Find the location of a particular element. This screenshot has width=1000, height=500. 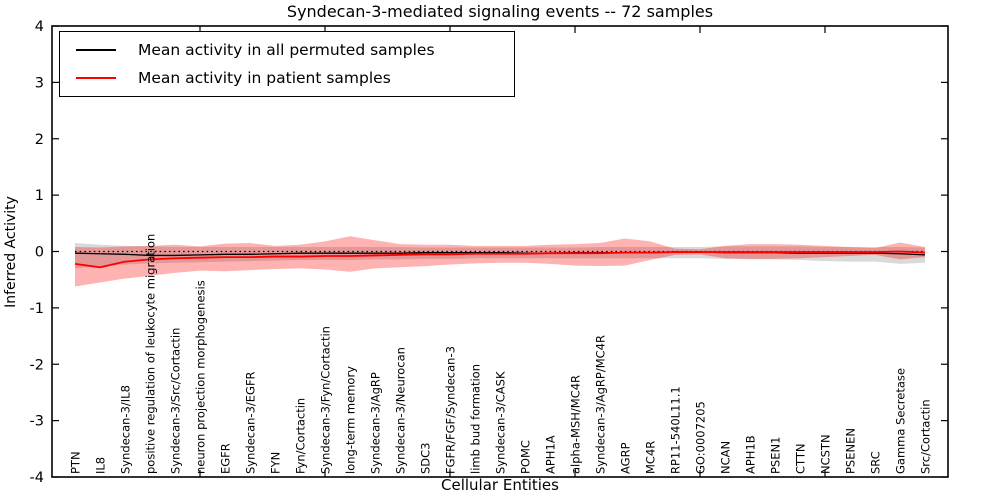

y-tick-label: 2 is located at coordinates (39, 140).